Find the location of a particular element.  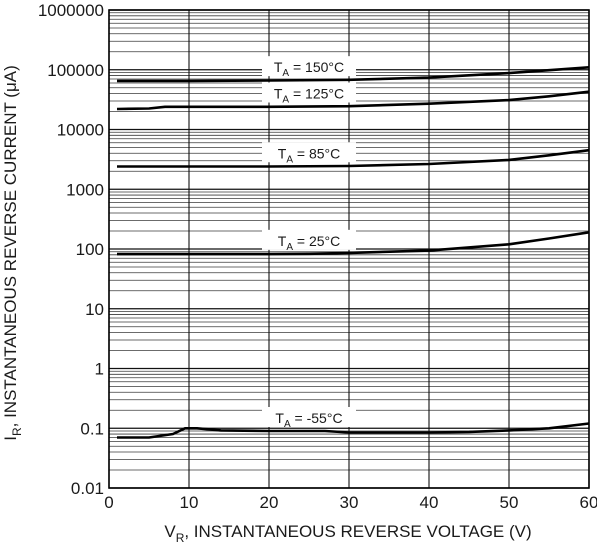

y-tick-label: 1000000 is located at coordinates (71, 10).